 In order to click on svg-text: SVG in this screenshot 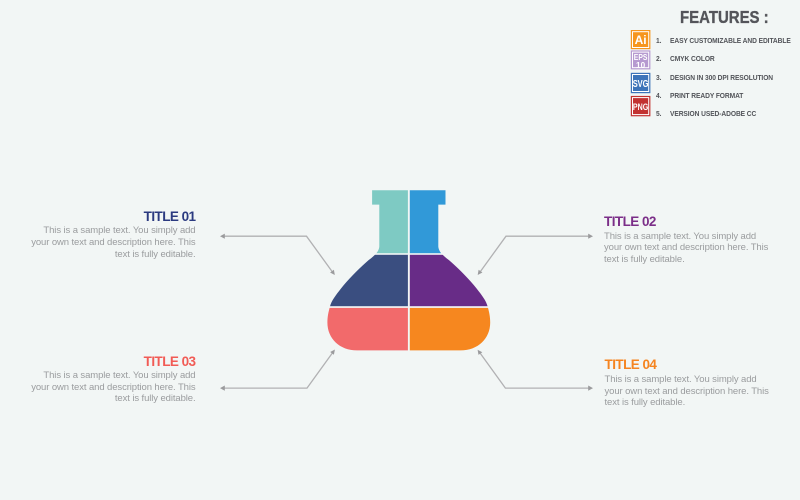, I will do `click(641, 84)`.